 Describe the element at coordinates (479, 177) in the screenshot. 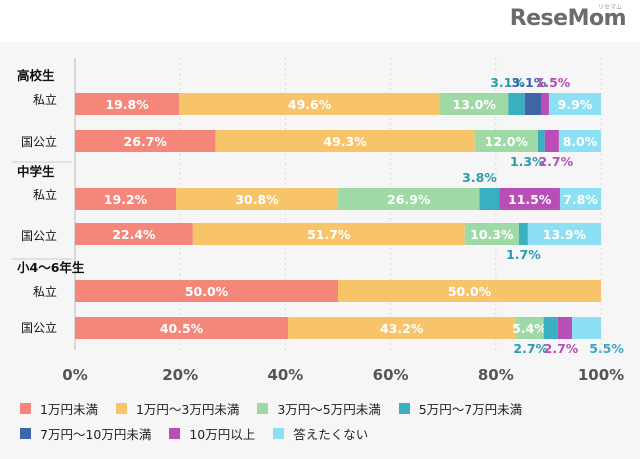

I see `data-label: 3.8%` at that location.